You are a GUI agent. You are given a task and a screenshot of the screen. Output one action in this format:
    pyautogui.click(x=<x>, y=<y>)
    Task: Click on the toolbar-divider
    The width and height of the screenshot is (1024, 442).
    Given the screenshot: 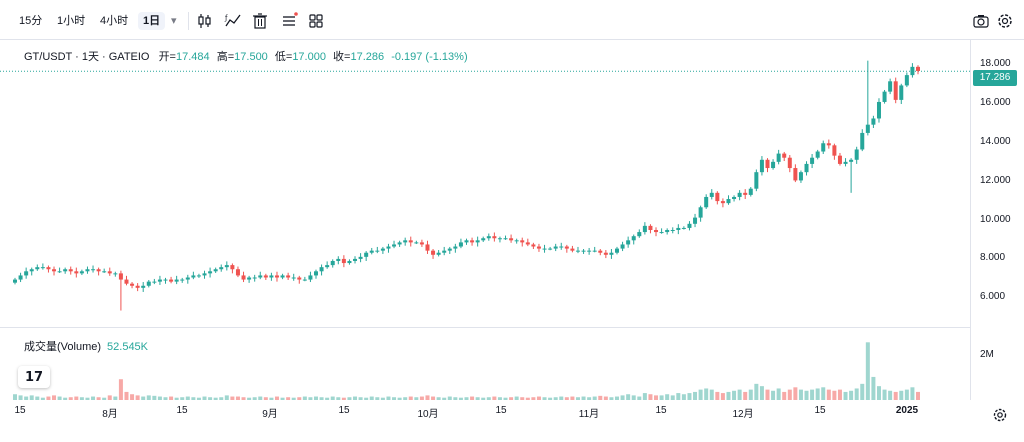 What is the action you would take?
    pyautogui.click(x=188, y=21)
    